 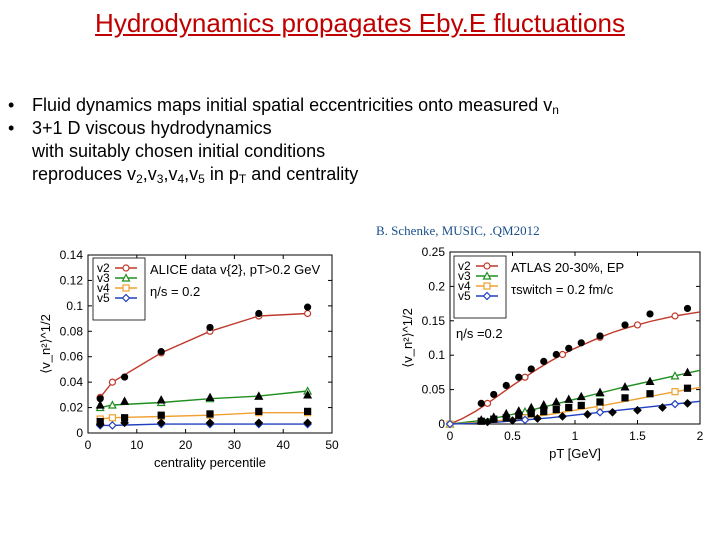 What do you see at coordinates (152, 128) in the screenshot?
I see `bullet-2-line-1: 3+1 D viscous hydrodynamics` at bounding box center [152, 128].